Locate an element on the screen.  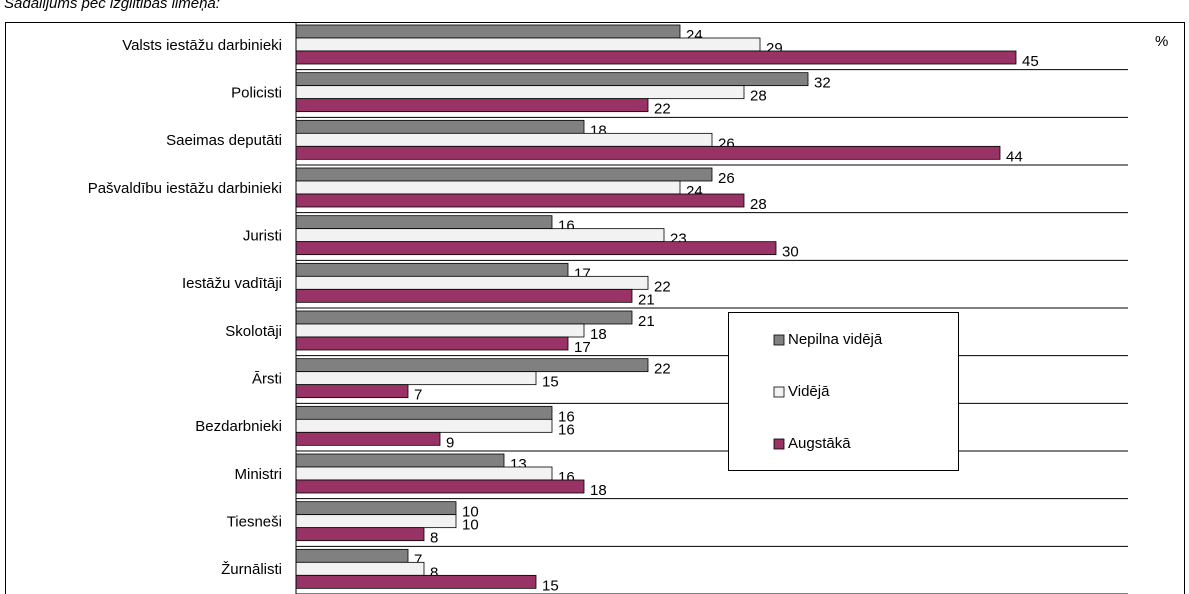
category-label: Juristi is located at coordinates (262, 235).